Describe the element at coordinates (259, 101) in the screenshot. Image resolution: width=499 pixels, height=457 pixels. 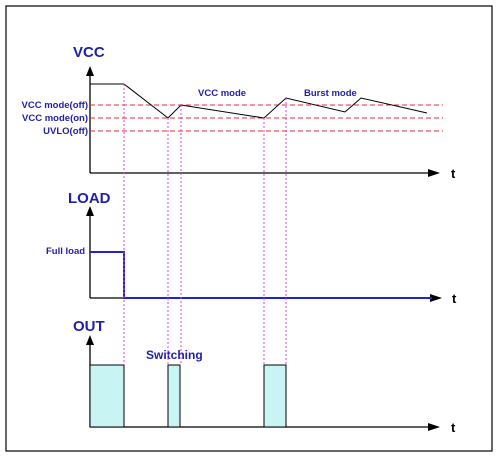
I see `vcc-waveform` at that location.